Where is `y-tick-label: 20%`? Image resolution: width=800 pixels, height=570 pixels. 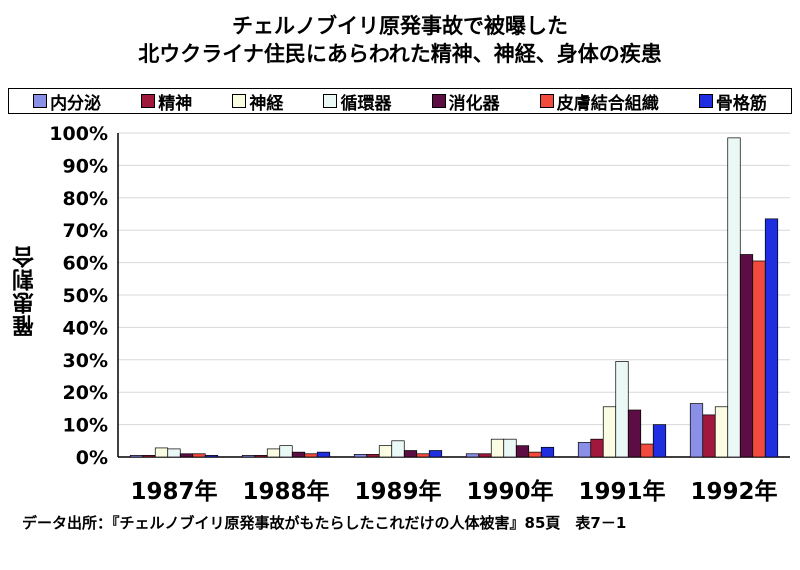 y-tick-label: 20% is located at coordinates (85, 393).